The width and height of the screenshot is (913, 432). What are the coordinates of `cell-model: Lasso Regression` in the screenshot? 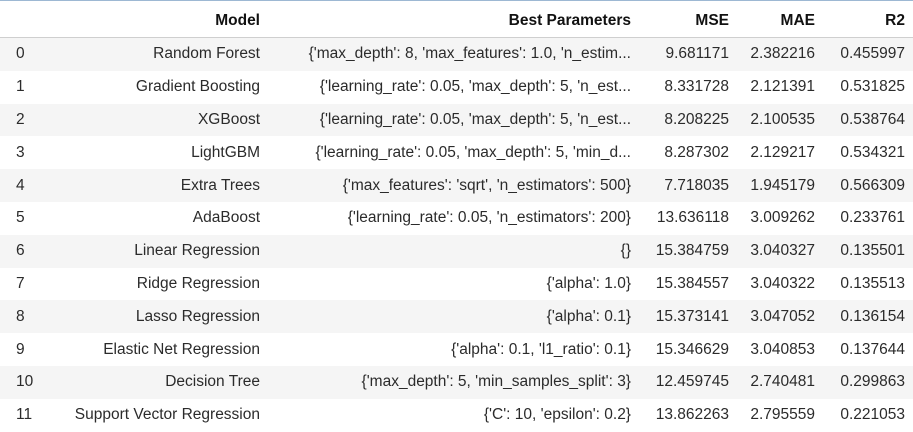 It's located at (157, 317).